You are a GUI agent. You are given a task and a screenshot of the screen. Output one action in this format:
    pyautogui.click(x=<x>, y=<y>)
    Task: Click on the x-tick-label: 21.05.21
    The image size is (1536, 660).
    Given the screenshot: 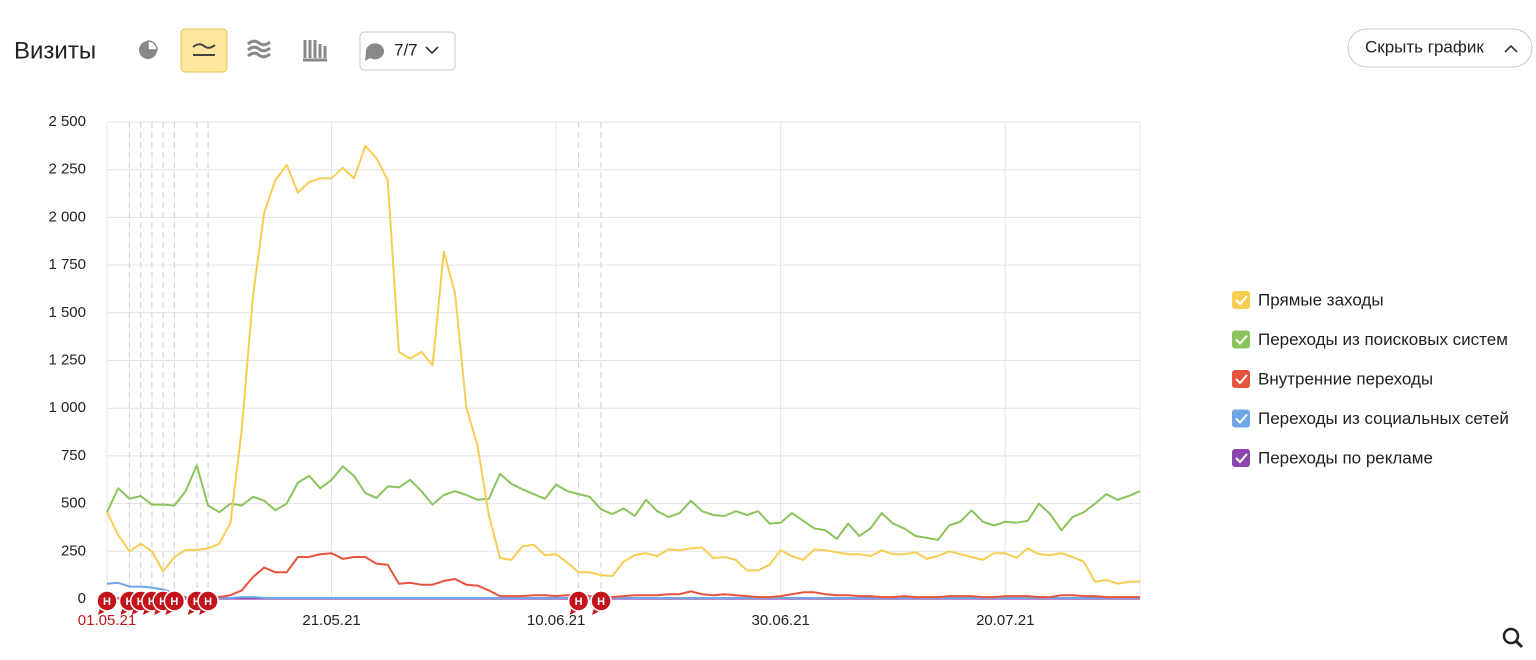 What is the action you would take?
    pyautogui.click(x=331, y=620)
    